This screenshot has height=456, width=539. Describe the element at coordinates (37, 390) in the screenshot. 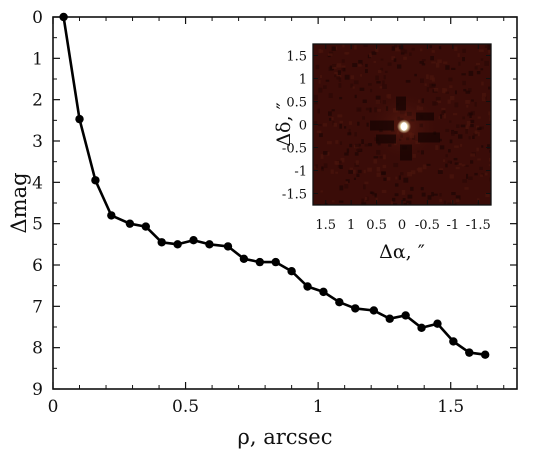

I see `y-tick-label: 9` at that location.